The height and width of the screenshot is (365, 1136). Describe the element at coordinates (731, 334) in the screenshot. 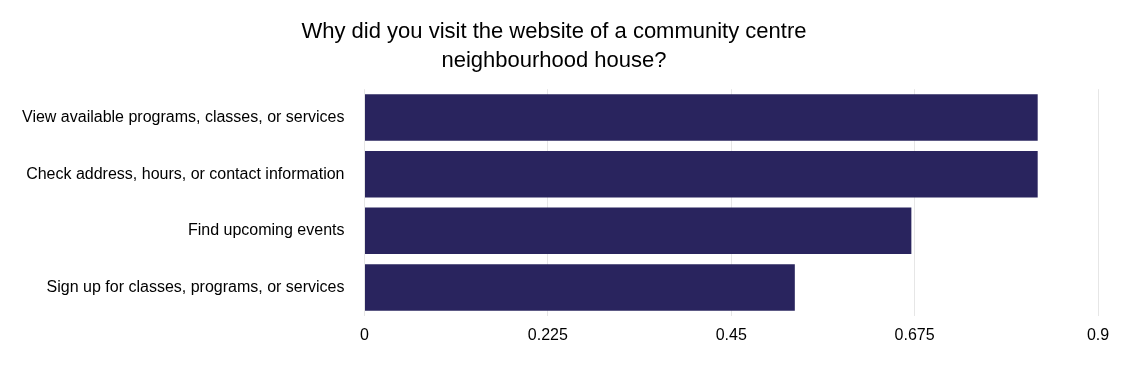

I see `x-tick-label: 0.45` at that location.